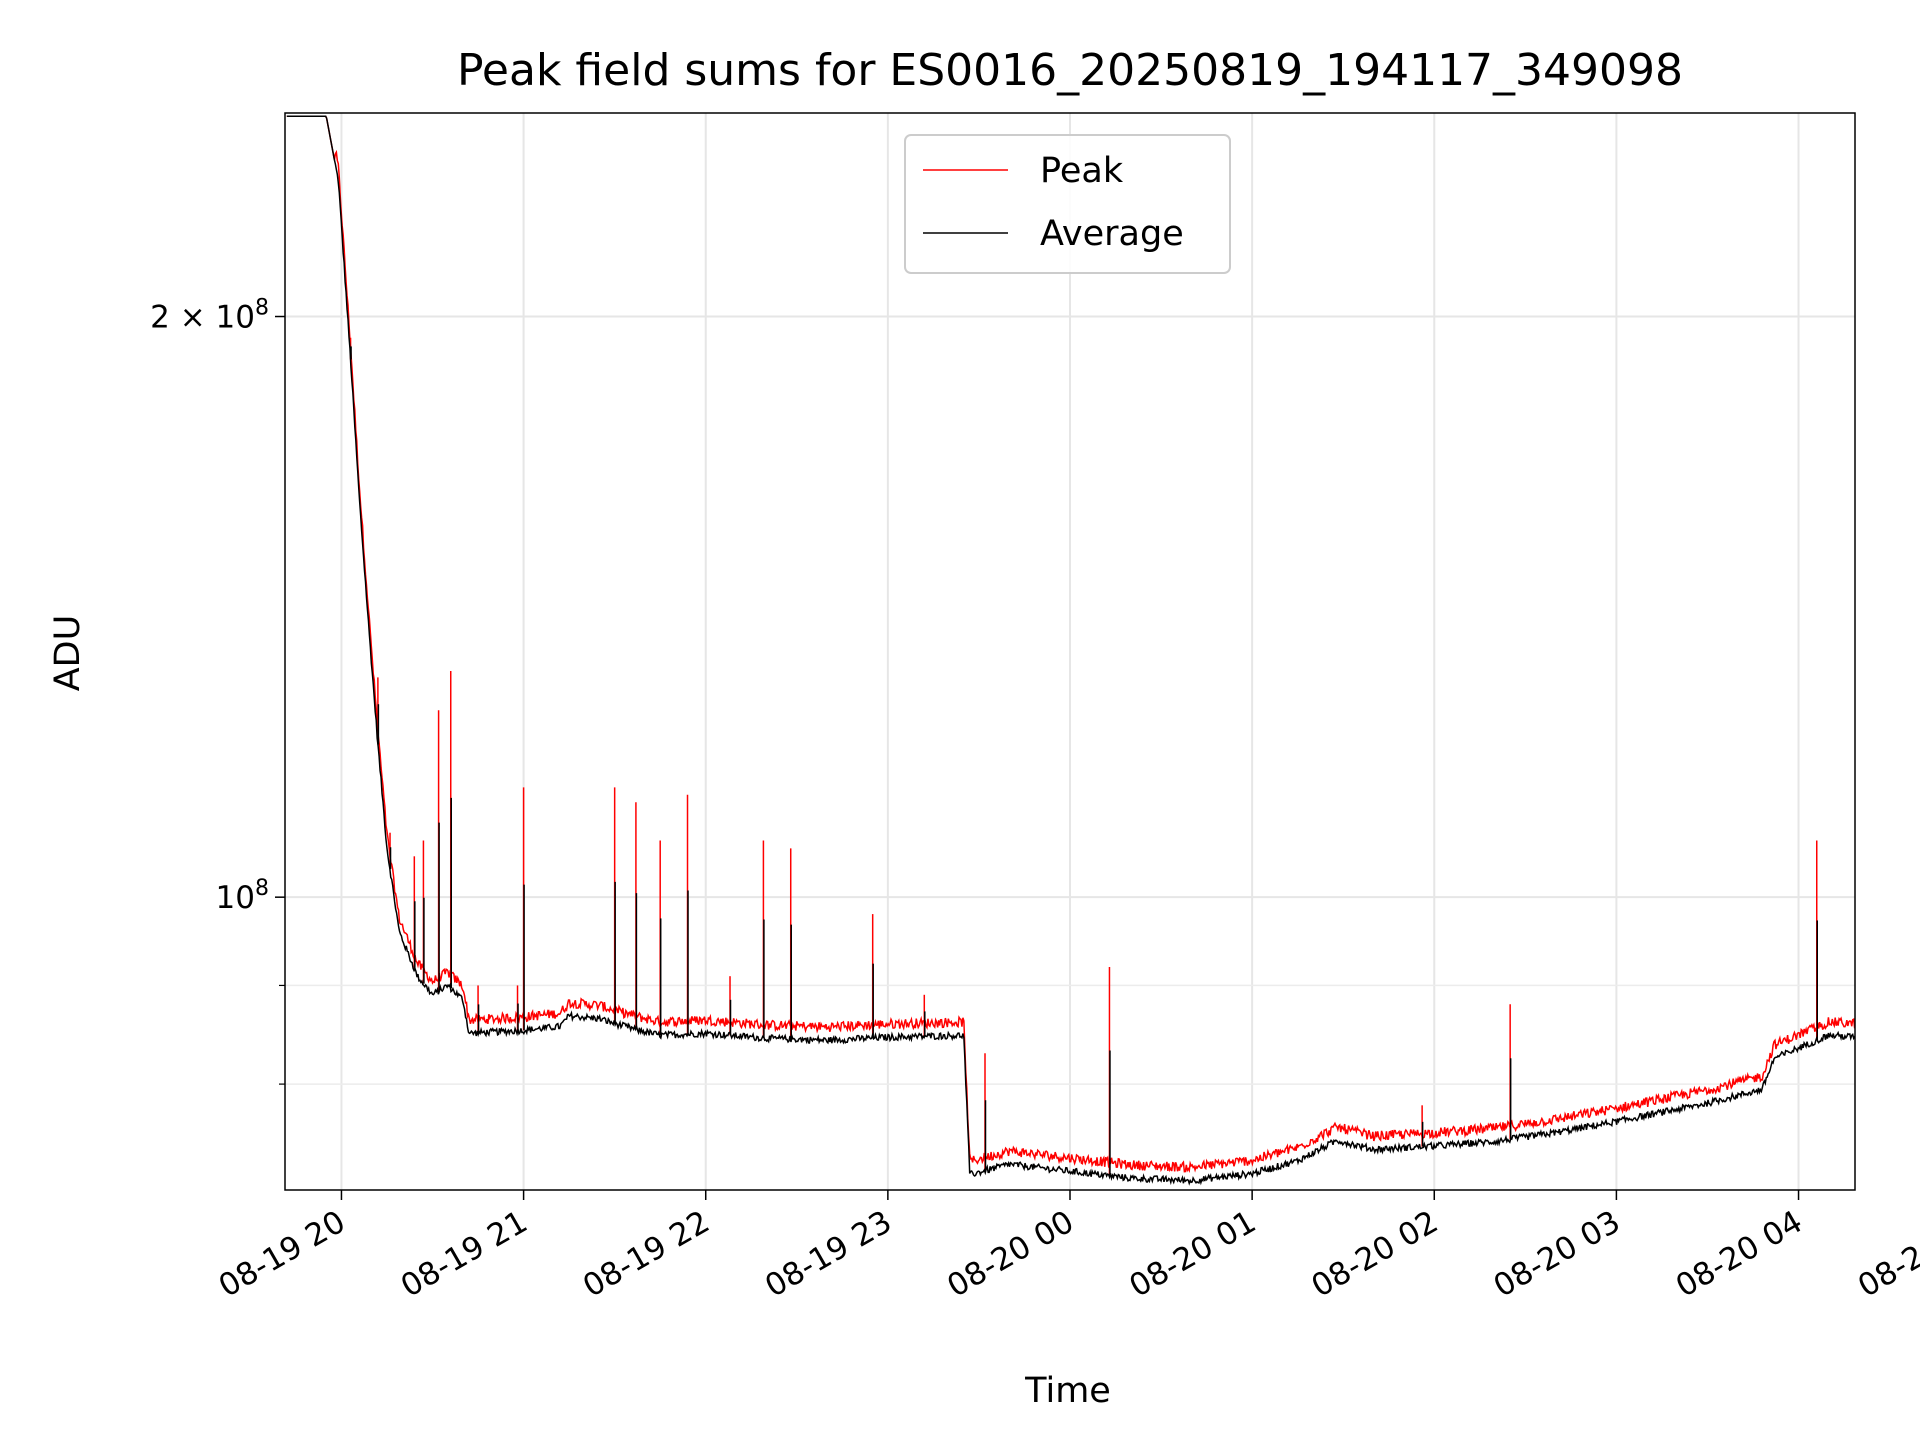 Image resolution: width=1920 pixels, height=1440 pixels. Describe the element at coordinates (1082, 171) in the screenshot. I see `legend-label-peak: Peak` at that location.